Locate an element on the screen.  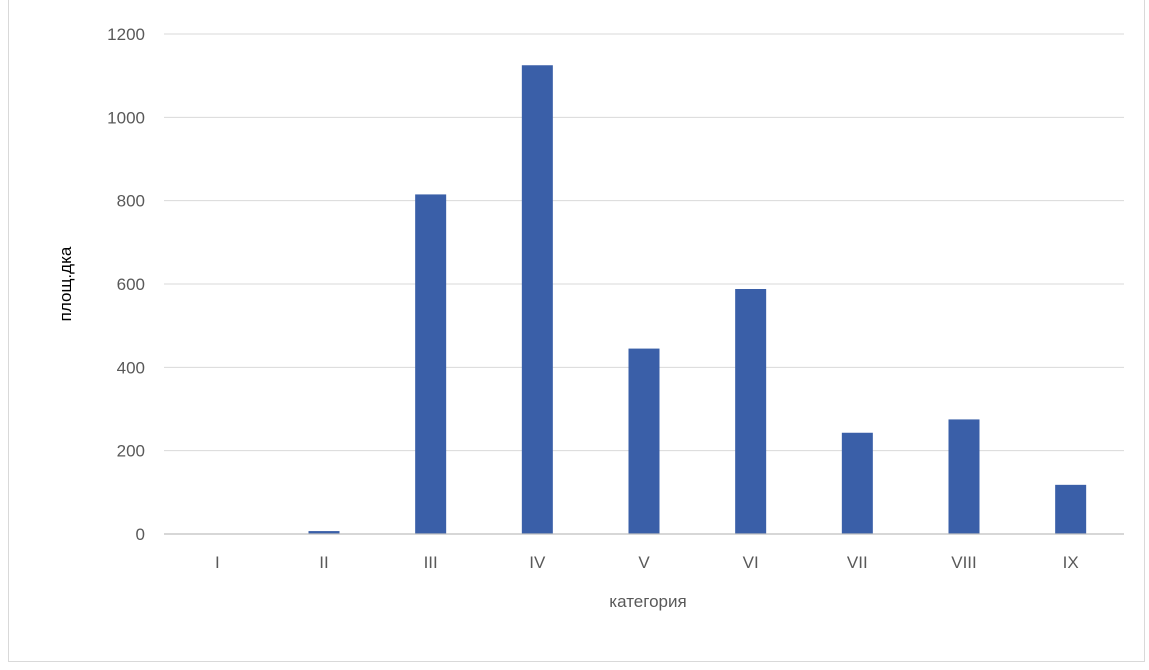
x-tick-labels: I II III IV V VI VII VIII IX is located at coordinates (647, 562).